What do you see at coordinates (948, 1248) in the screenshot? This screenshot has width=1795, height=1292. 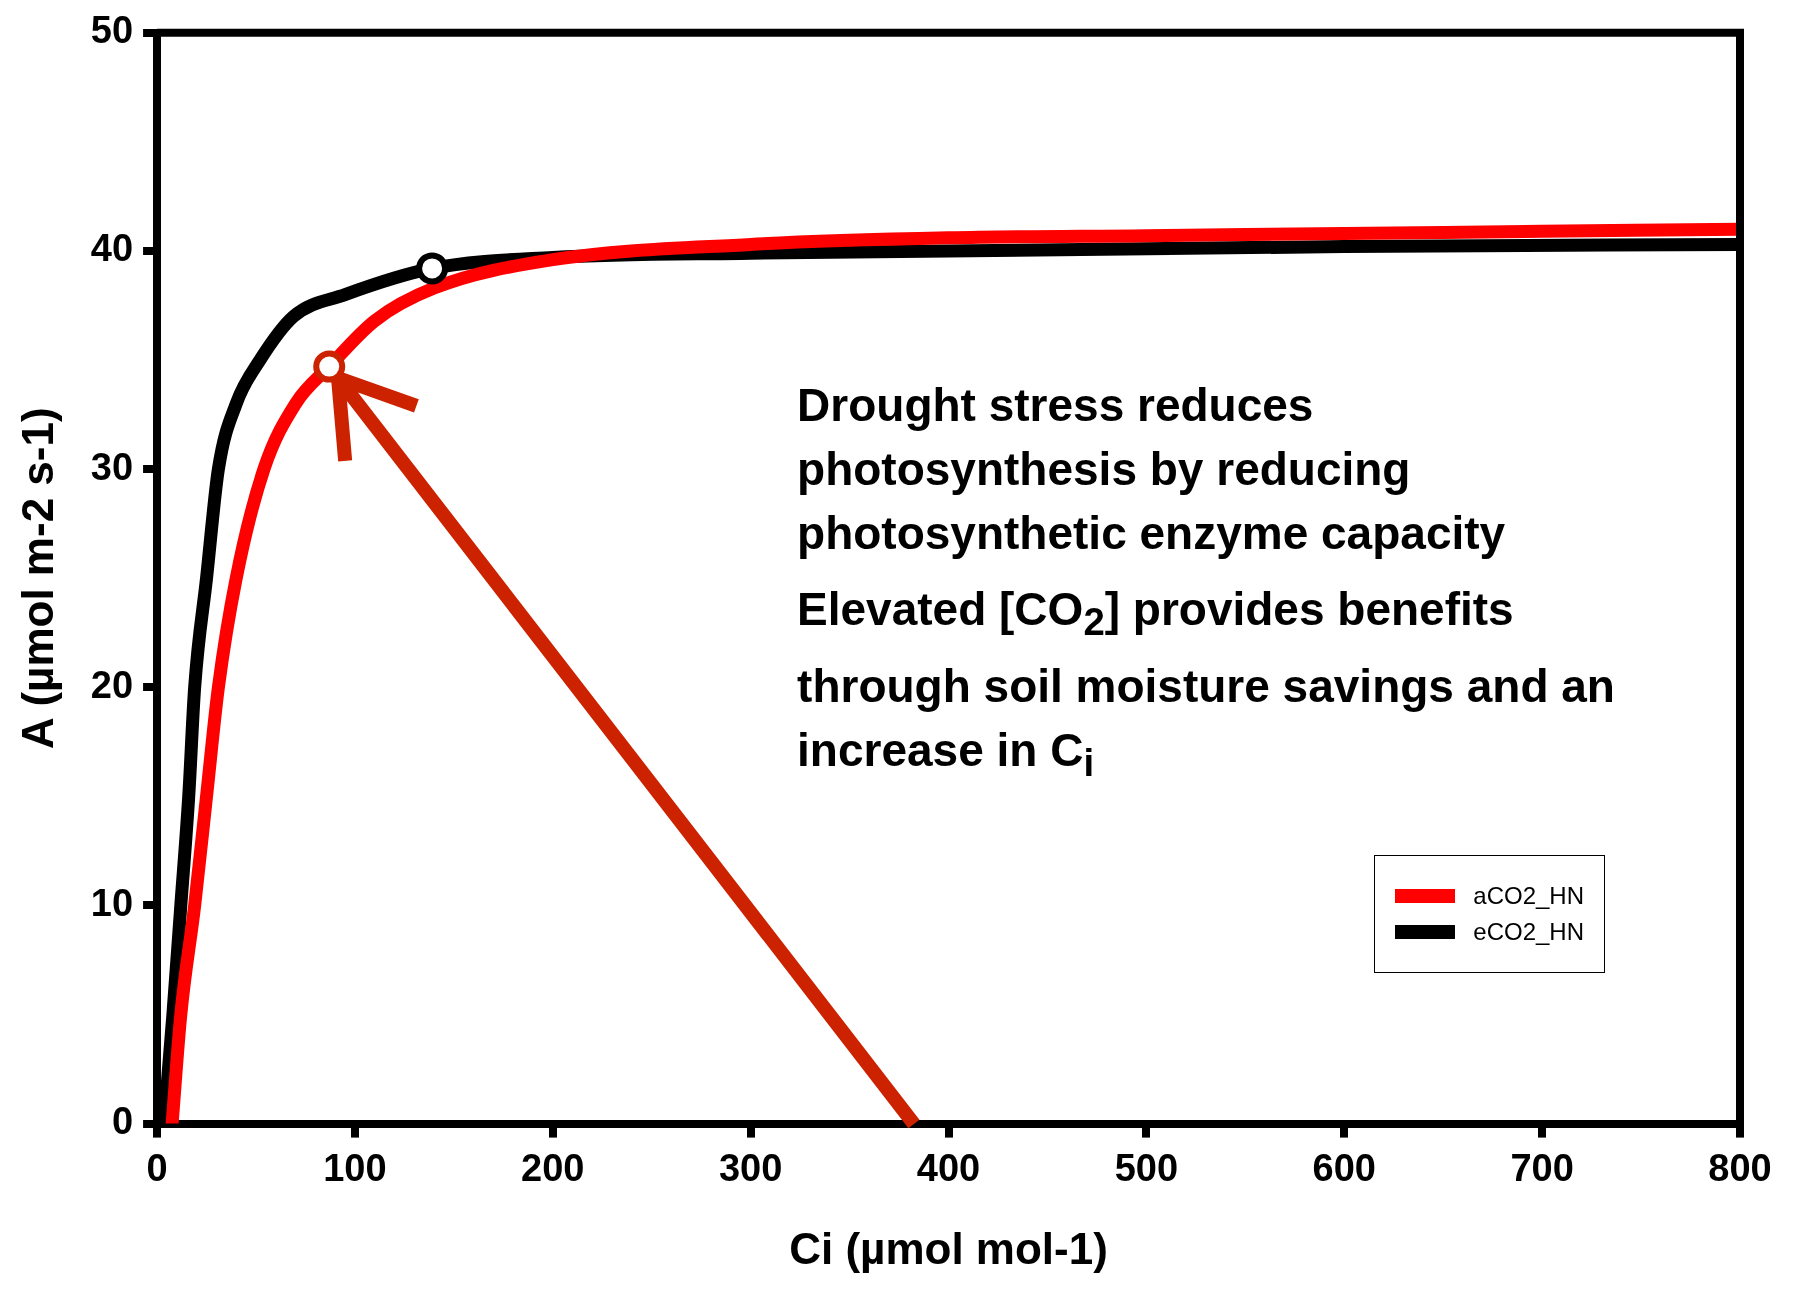 I see `x-axis-title: Ci (µmol mol-1)` at bounding box center [948, 1248].